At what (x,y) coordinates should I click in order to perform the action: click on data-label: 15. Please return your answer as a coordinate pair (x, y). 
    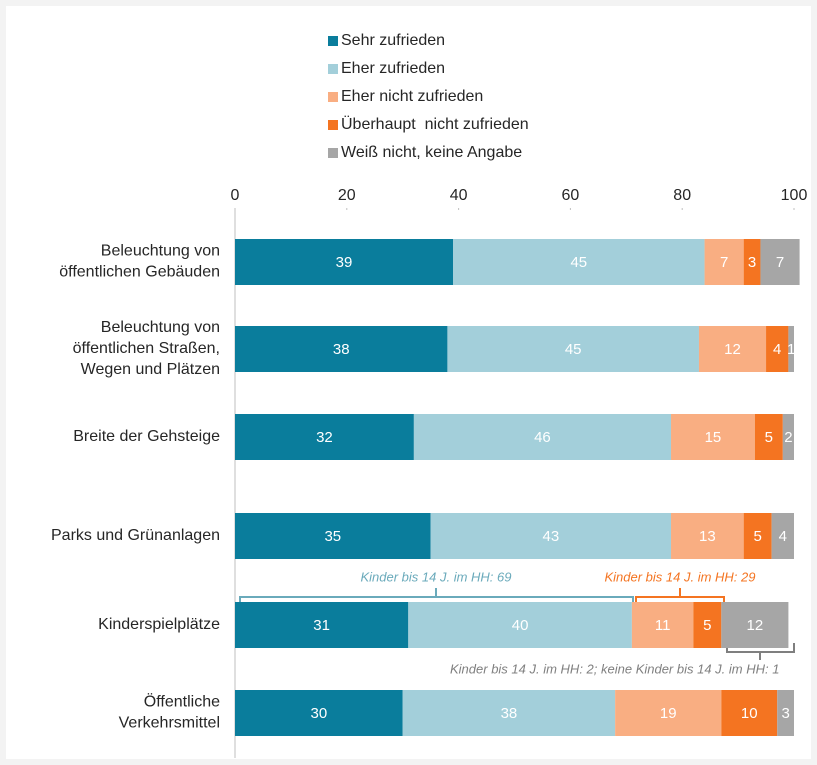
    Looking at the image, I should click on (713, 437).